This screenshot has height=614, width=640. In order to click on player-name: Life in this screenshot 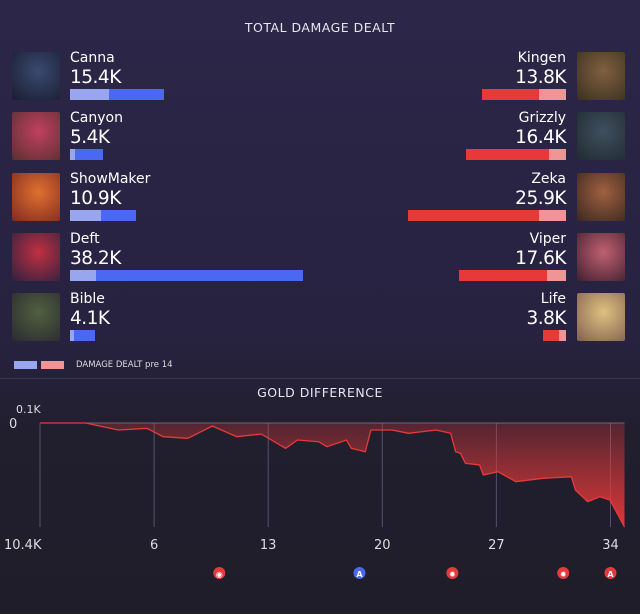, I will do `click(553, 299)`.